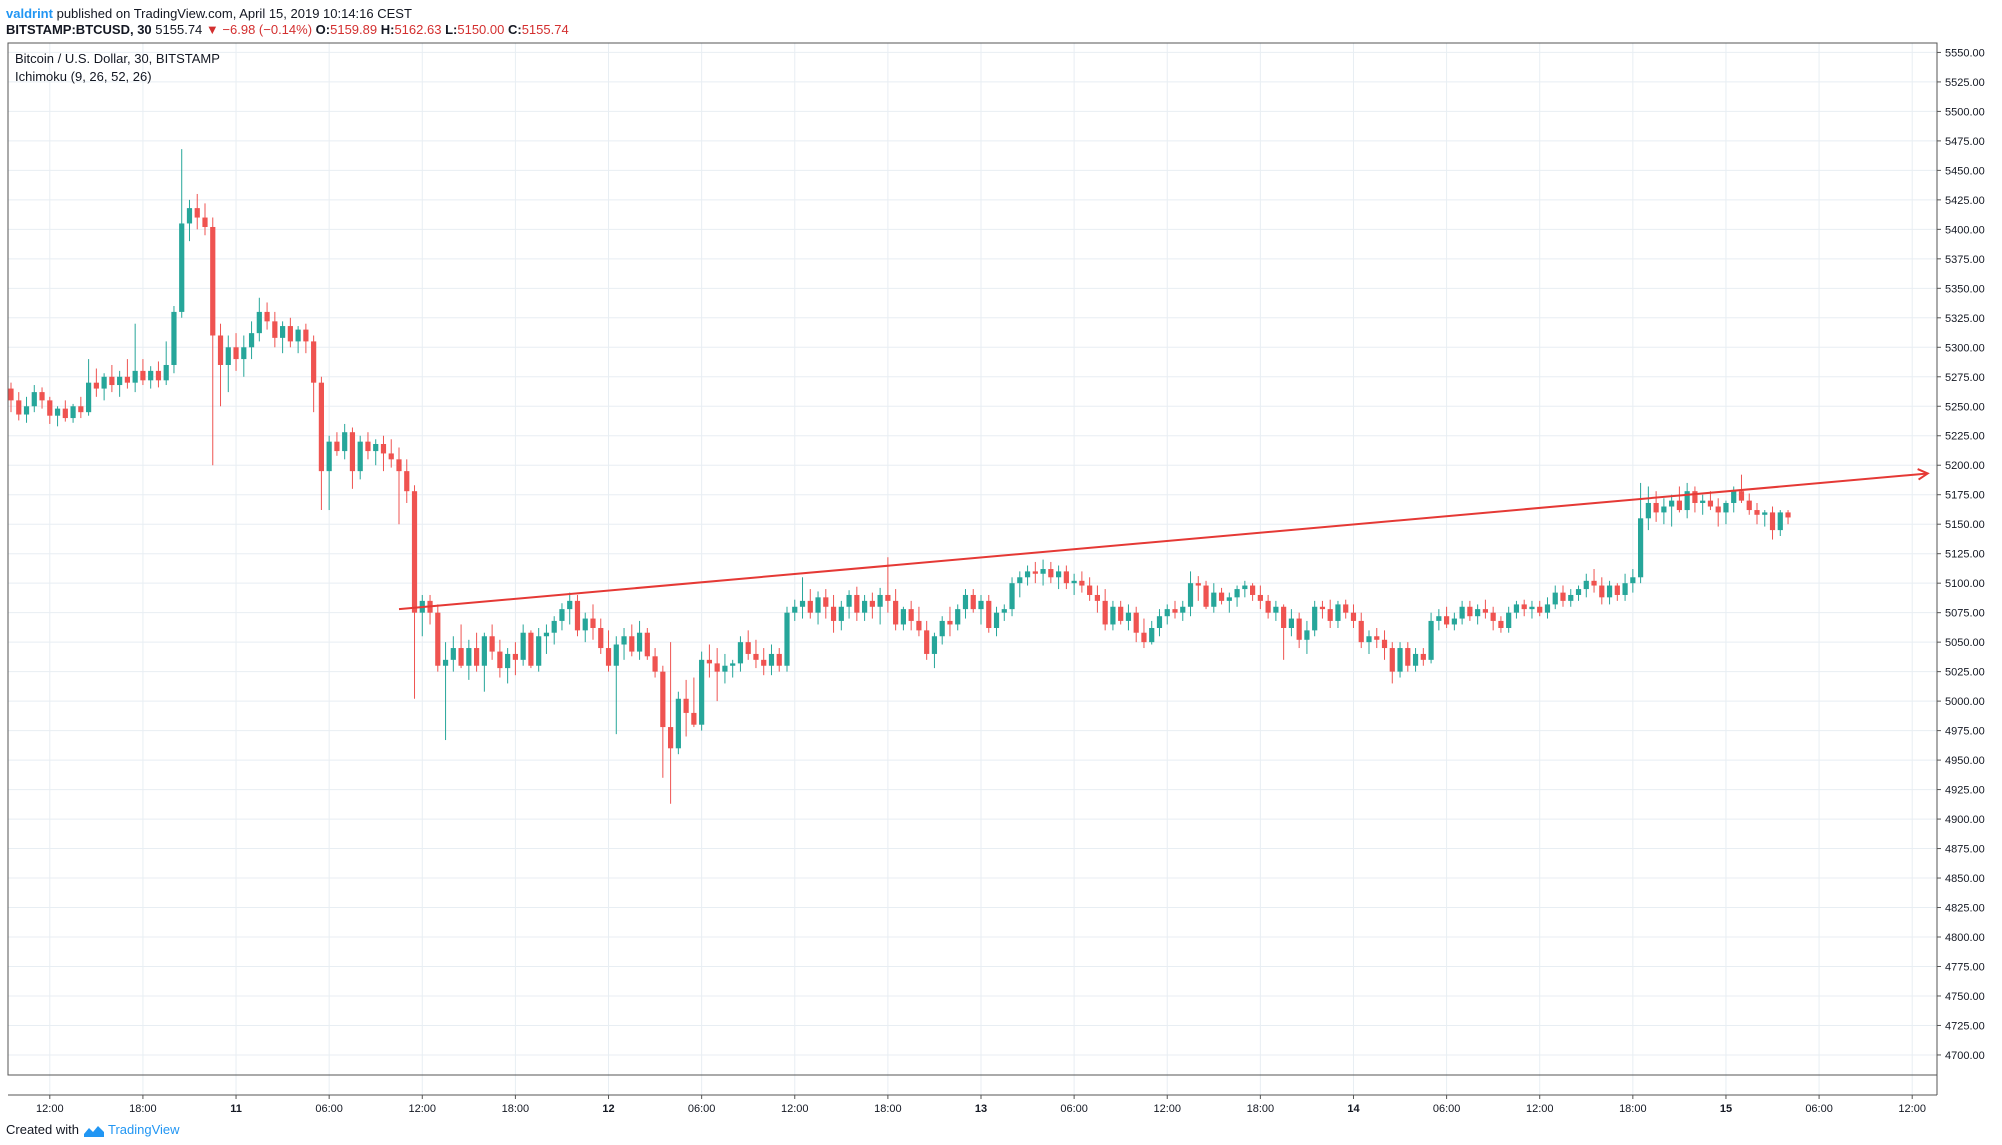 This screenshot has width=2002, height=1145. Describe the element at coordinates (1726, 1109) in the screenshot. I see `time-tick-label: 15` at that location.